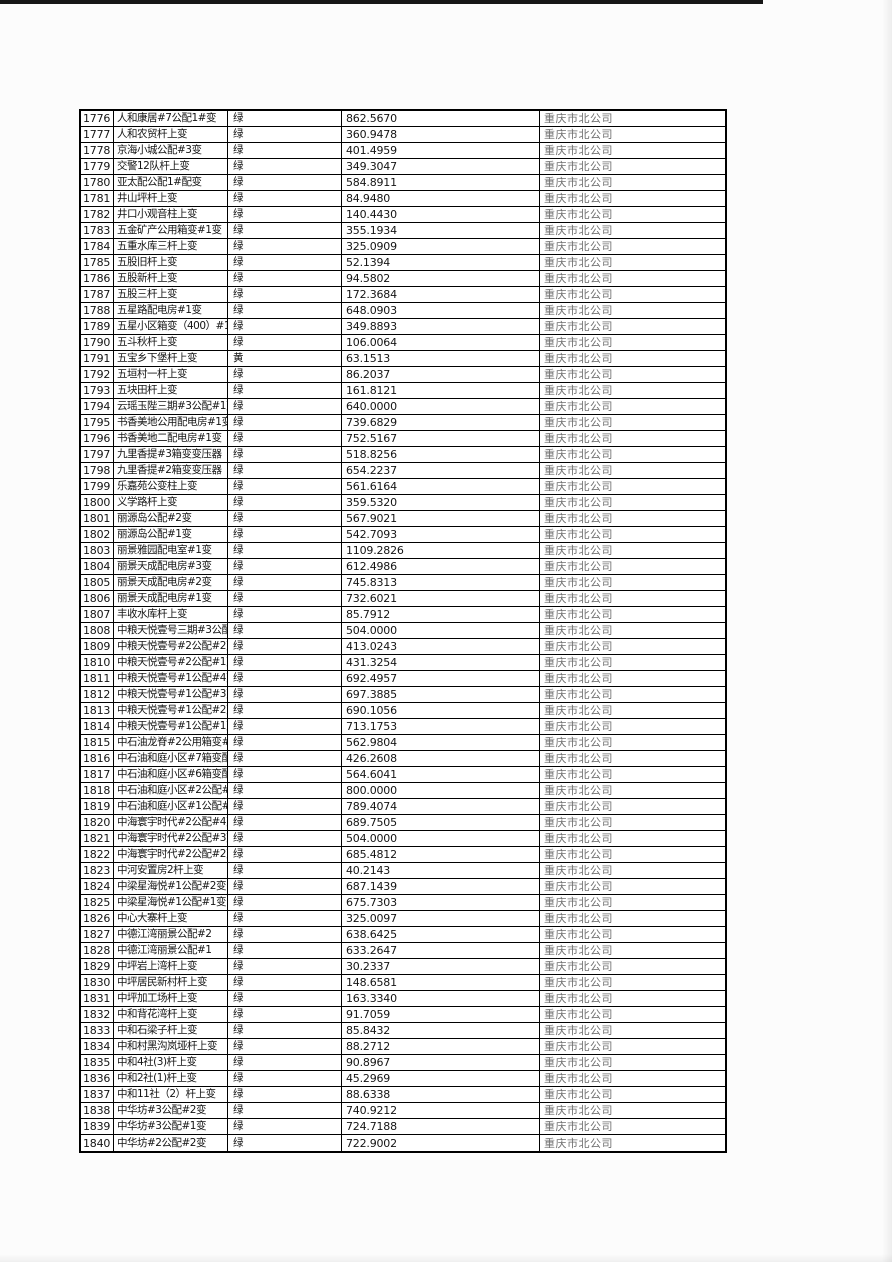  I want to click on table-row: 1789 五星小区箱变（400）#1变绿 349.8893 重庆市北公司, so click(403, 327).